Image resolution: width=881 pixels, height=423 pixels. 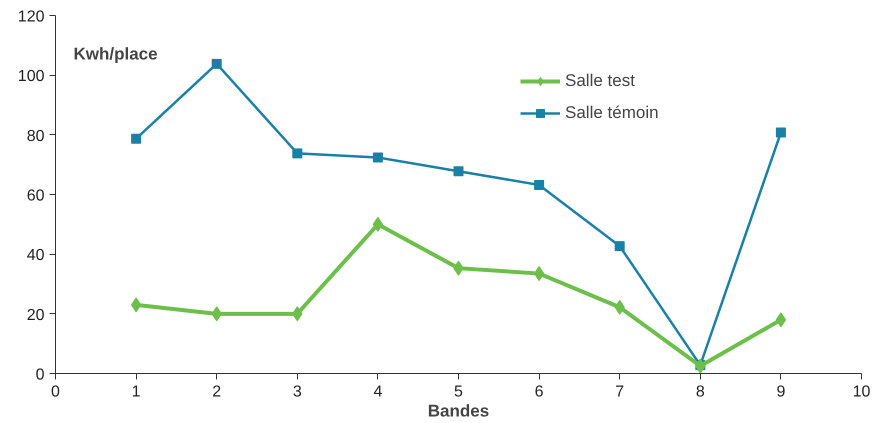 What do you see at coordinates (861, 392) in the screenshot?
I see `x-tick-label: 10` at bounding box center [861, 392].